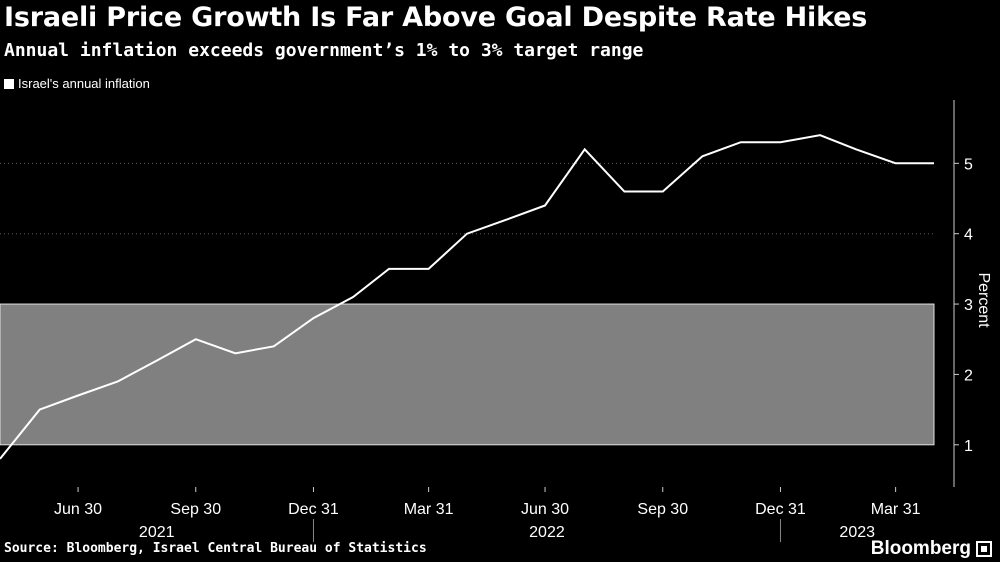  I want to click on y-tick-label-1: 1, so click(968, 446).